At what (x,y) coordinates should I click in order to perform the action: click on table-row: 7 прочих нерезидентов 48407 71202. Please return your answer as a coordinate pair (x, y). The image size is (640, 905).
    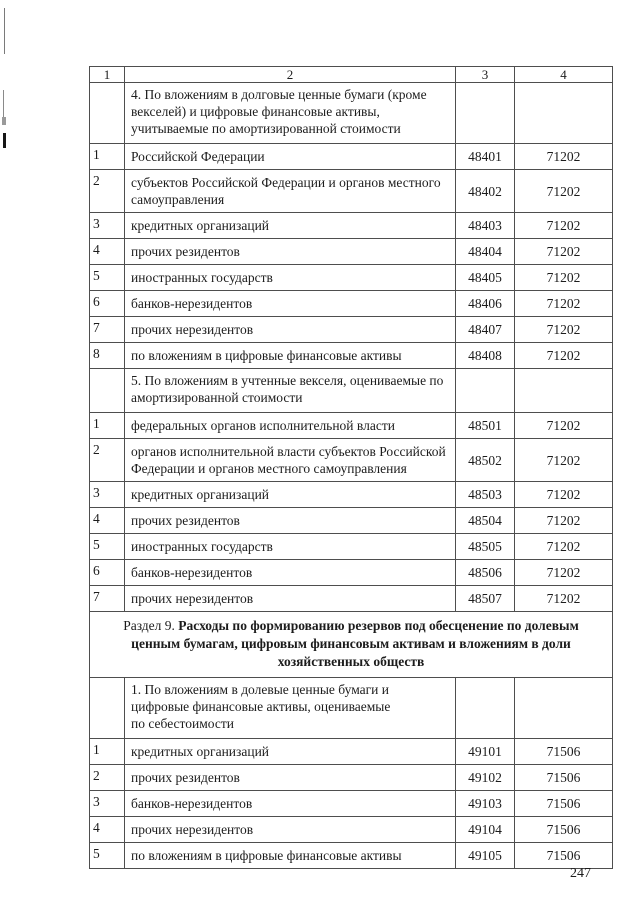
    Looking at the image, I should click on (351, 329).